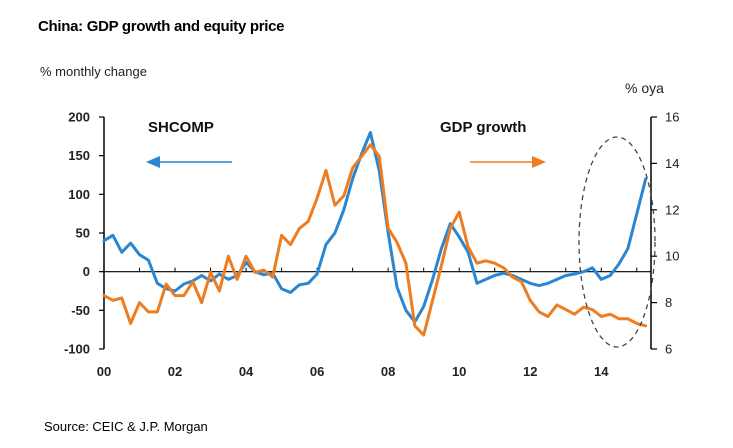 Image resolution: width=733 pixels, height=448 pixels. I want to click on x-tick-label: 10, so click(459, 371).